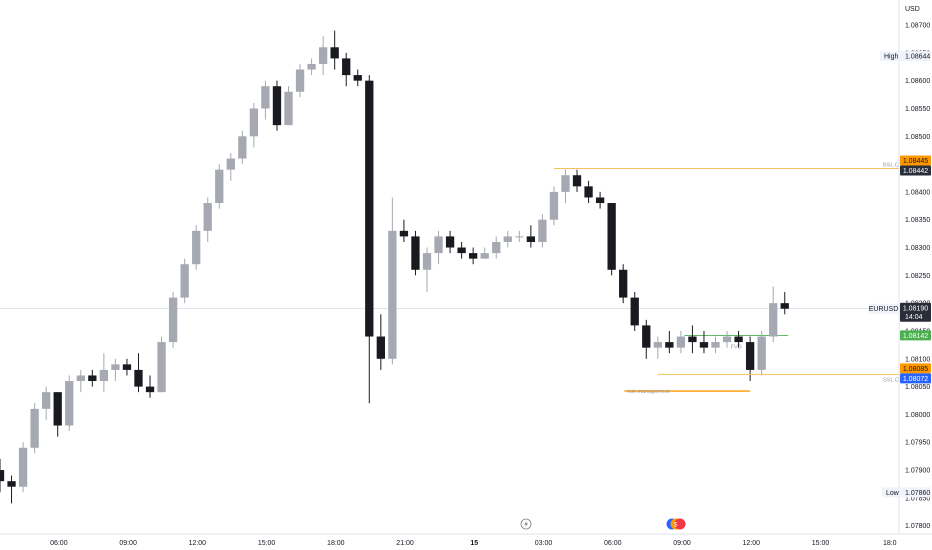 This screenshot has height=550, width=932. What do you see at coordinates (917, 26) in the screenshot?
I see `price-tick-label: 1.08700` at bounding box center [917, 26].